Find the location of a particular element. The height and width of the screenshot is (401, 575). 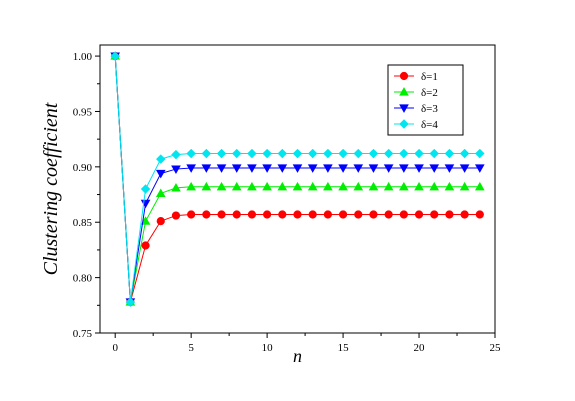

legend-item: δ=4 is located at coordinates (416, 125).